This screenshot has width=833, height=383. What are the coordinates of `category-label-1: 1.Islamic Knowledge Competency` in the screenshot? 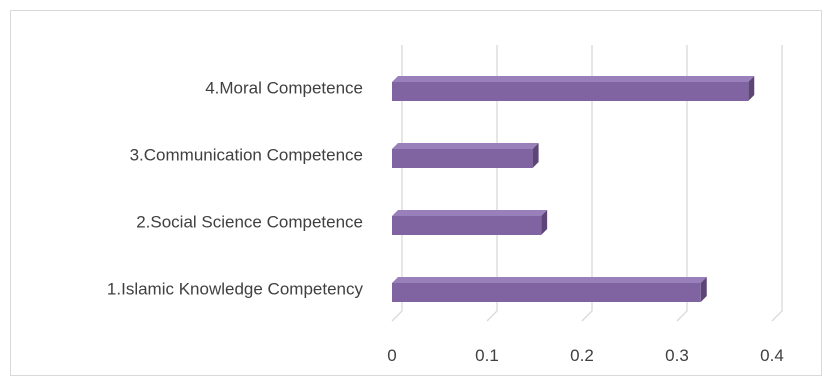 It's located at (235, 289).